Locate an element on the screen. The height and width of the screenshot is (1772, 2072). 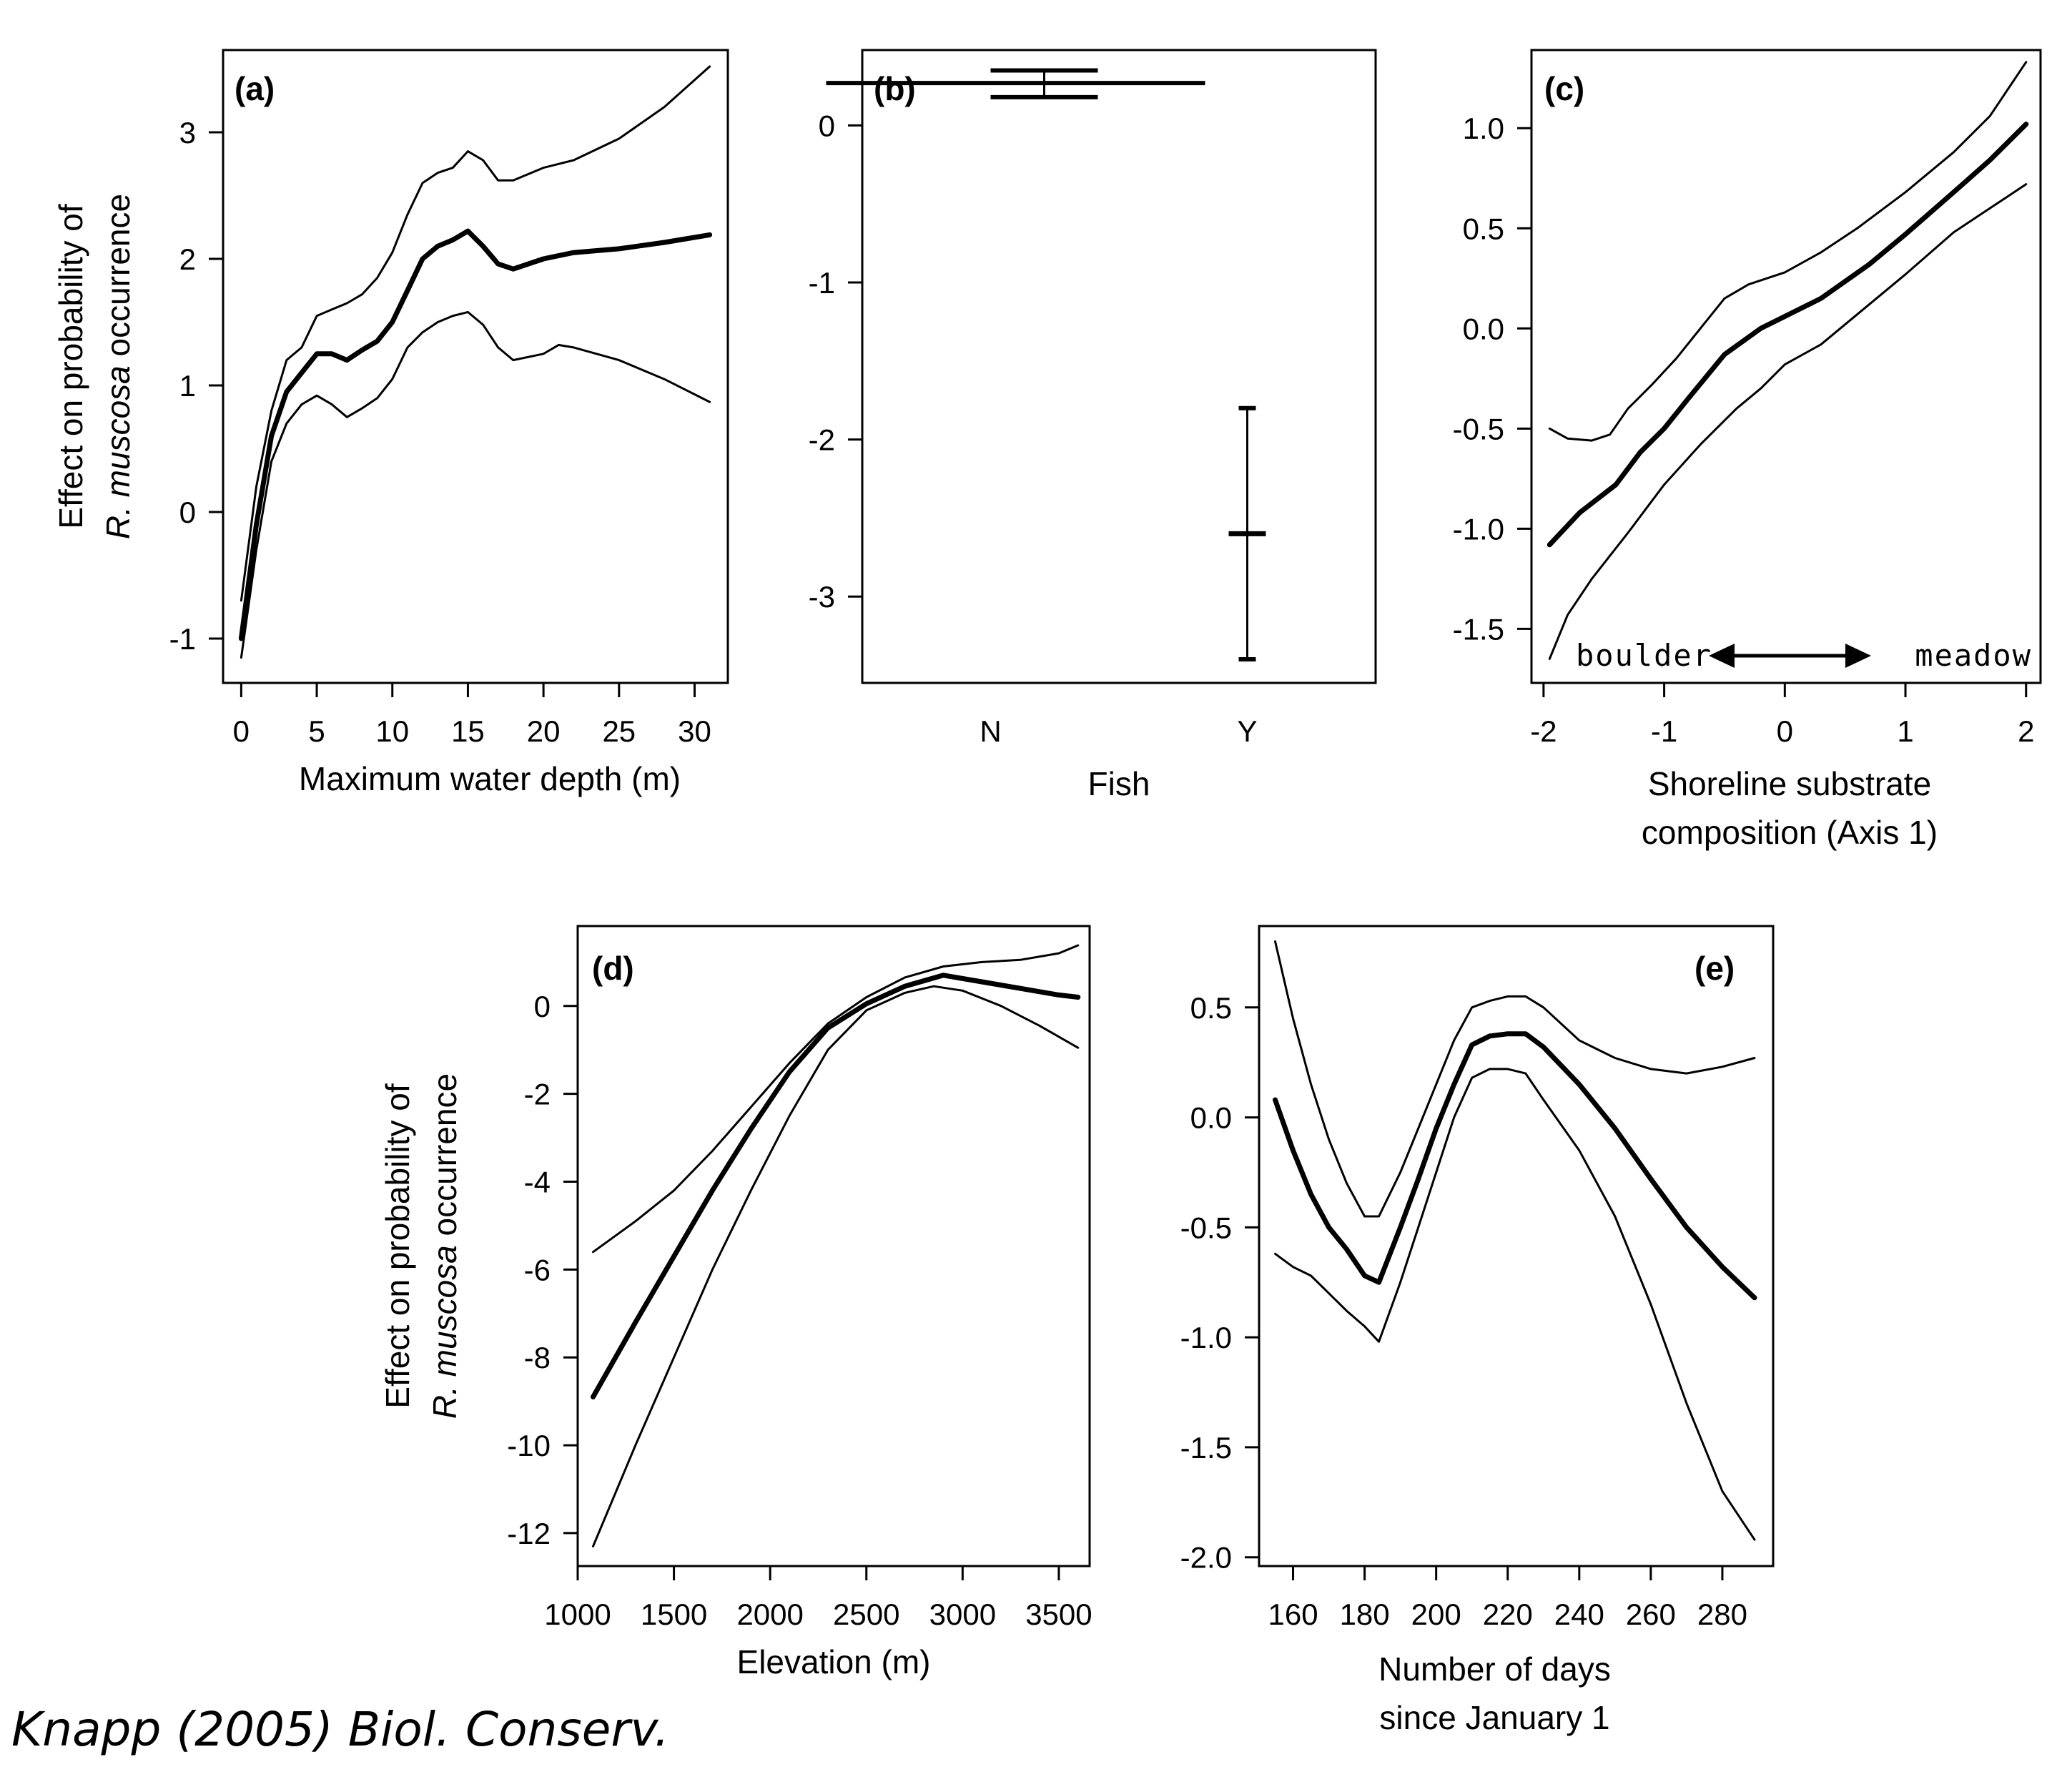
panel-label: (b) is located at coordinates (895, 88).